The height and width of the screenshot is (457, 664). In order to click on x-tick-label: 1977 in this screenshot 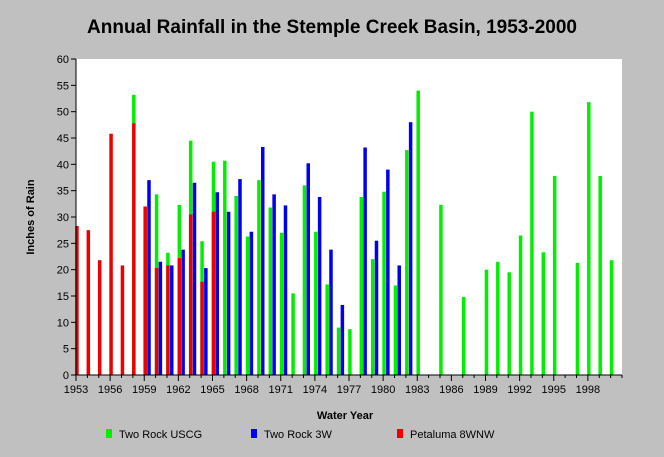, I will do `click(349, 390)`.